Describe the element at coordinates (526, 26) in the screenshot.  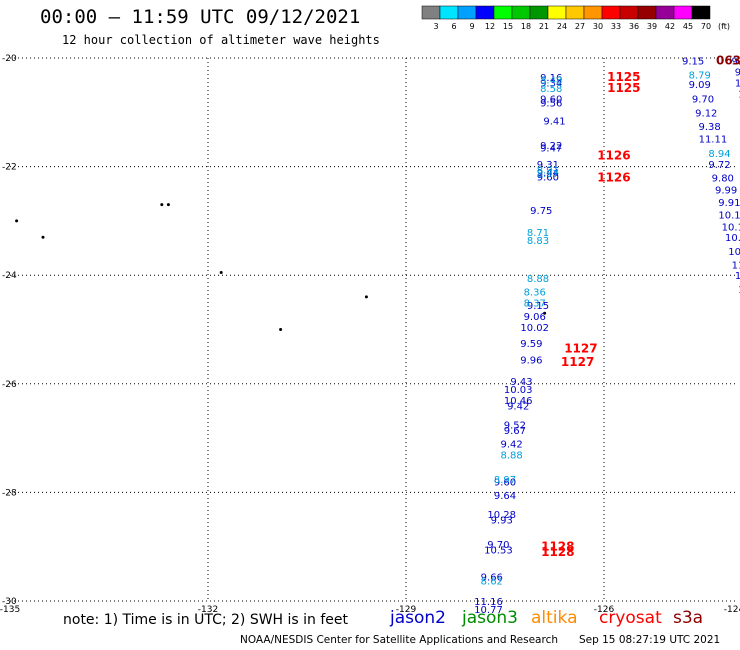
I see `colorbar-label: 18` at that location.